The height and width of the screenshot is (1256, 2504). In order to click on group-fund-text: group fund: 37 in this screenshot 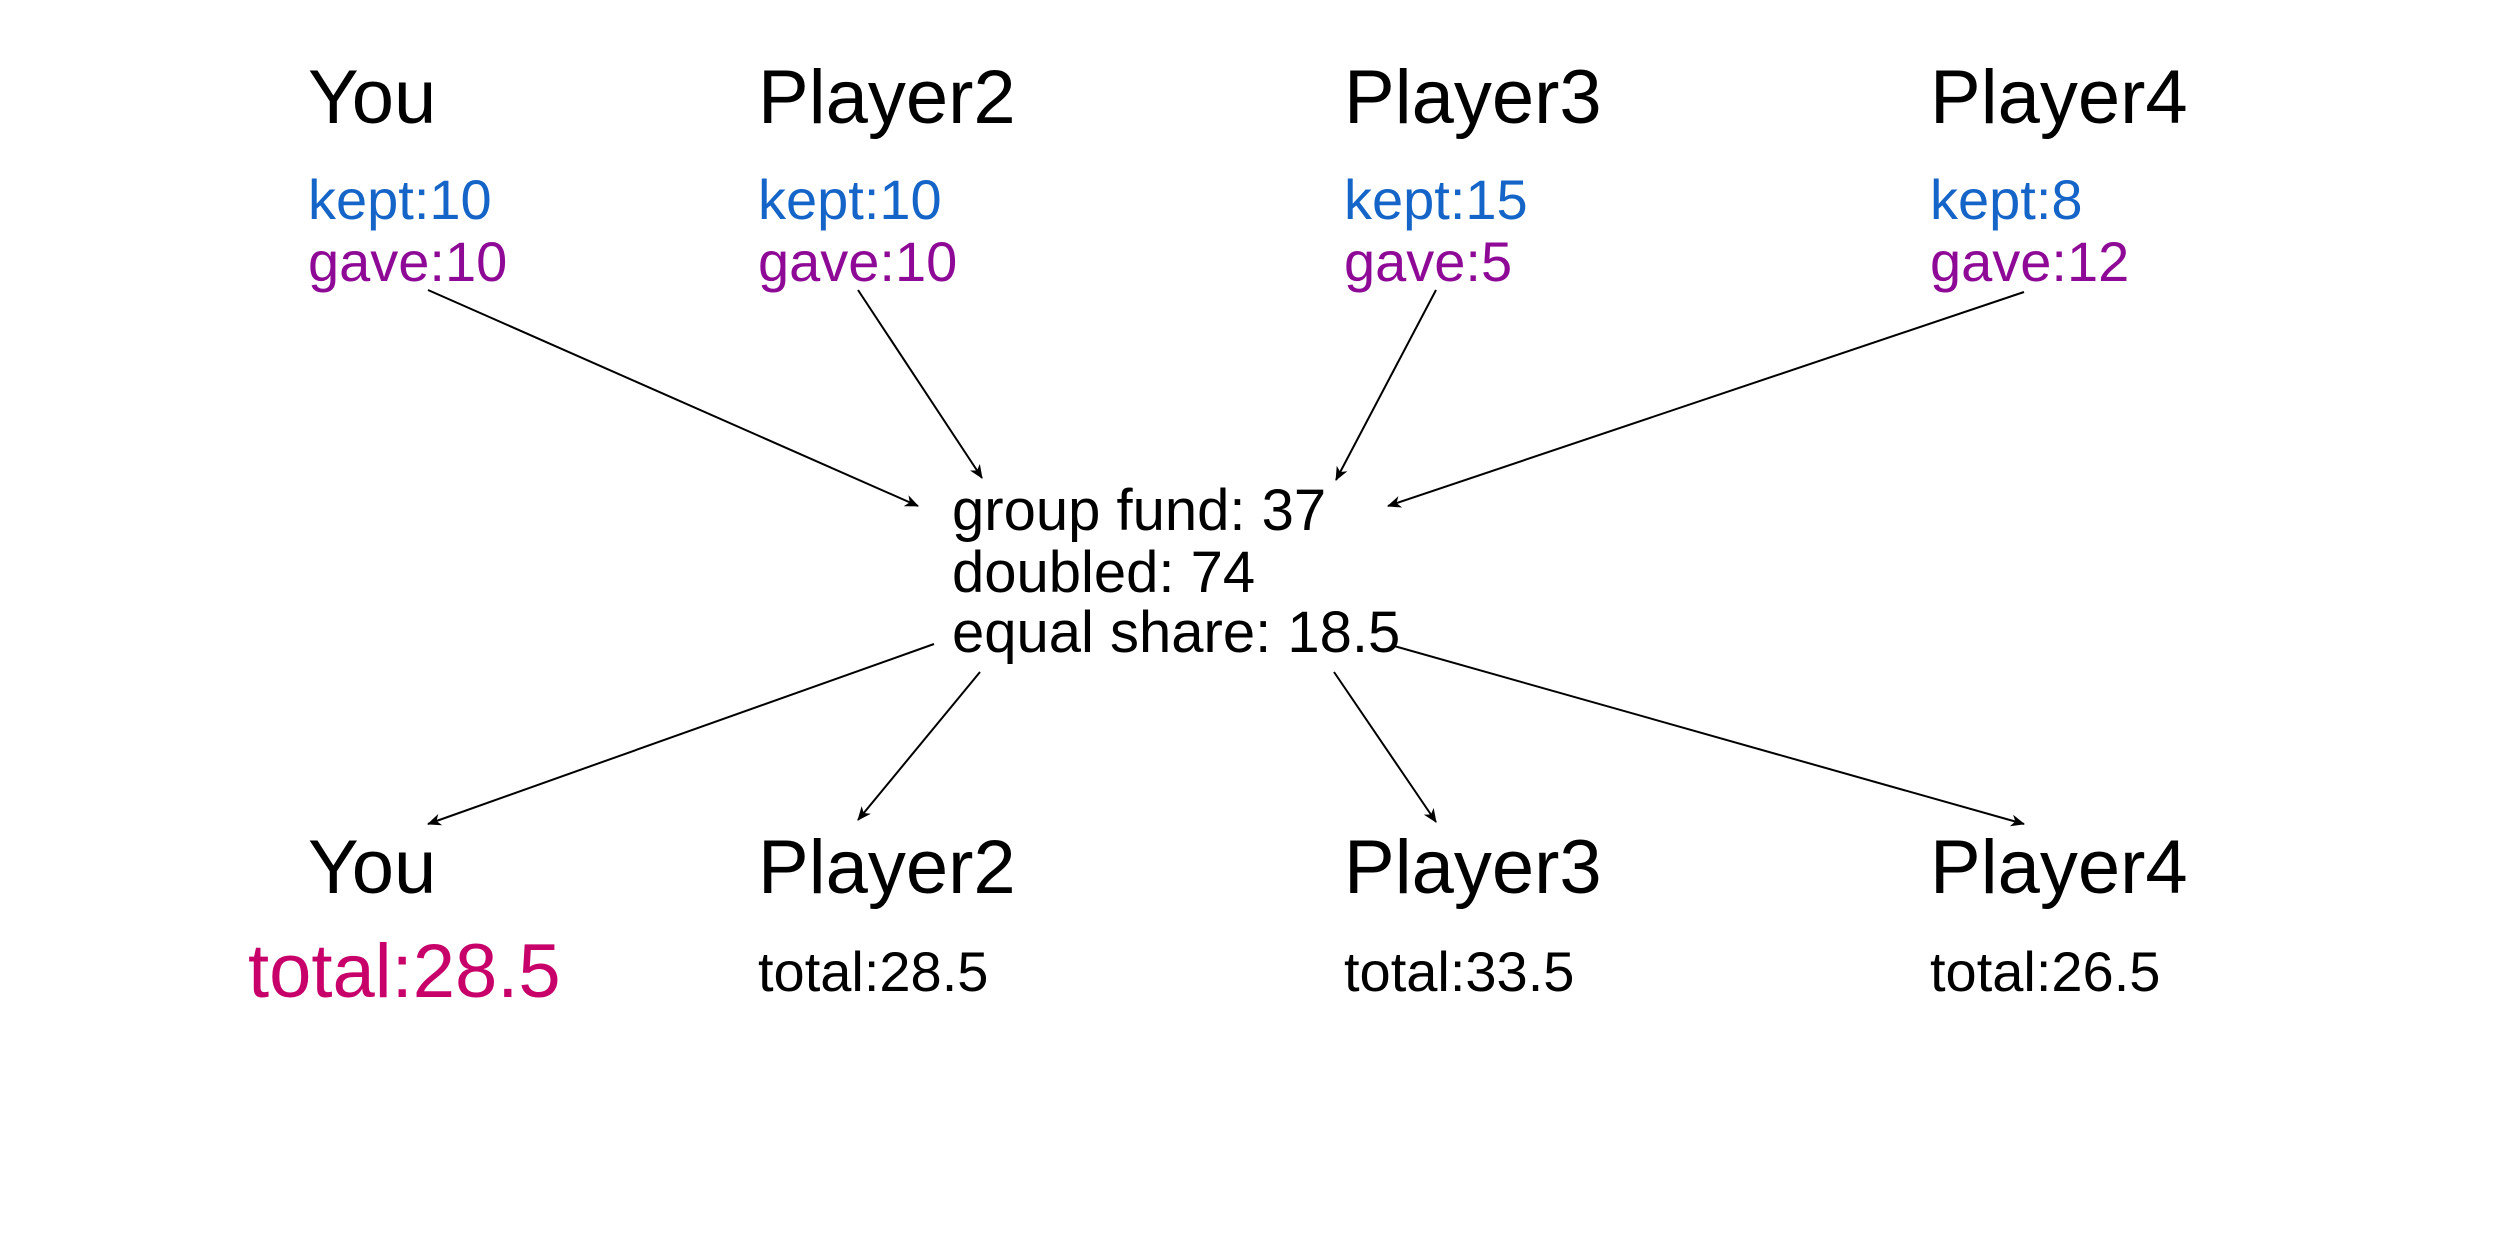, I will do `click(1139, 510)`.